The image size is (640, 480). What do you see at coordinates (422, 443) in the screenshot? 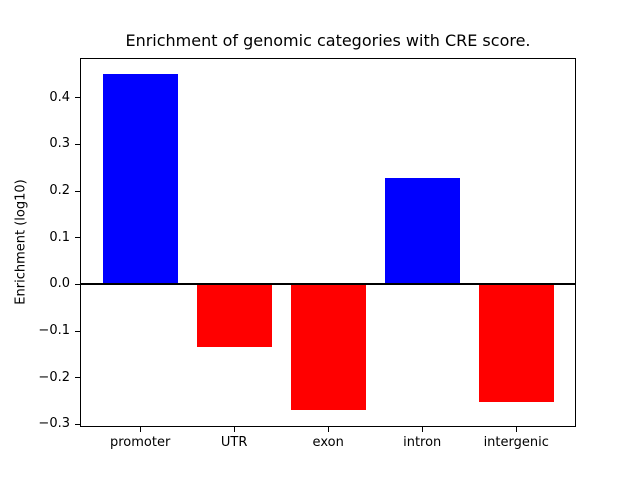
I see `x-tick-label: intron` at bounding box center [422, 443].